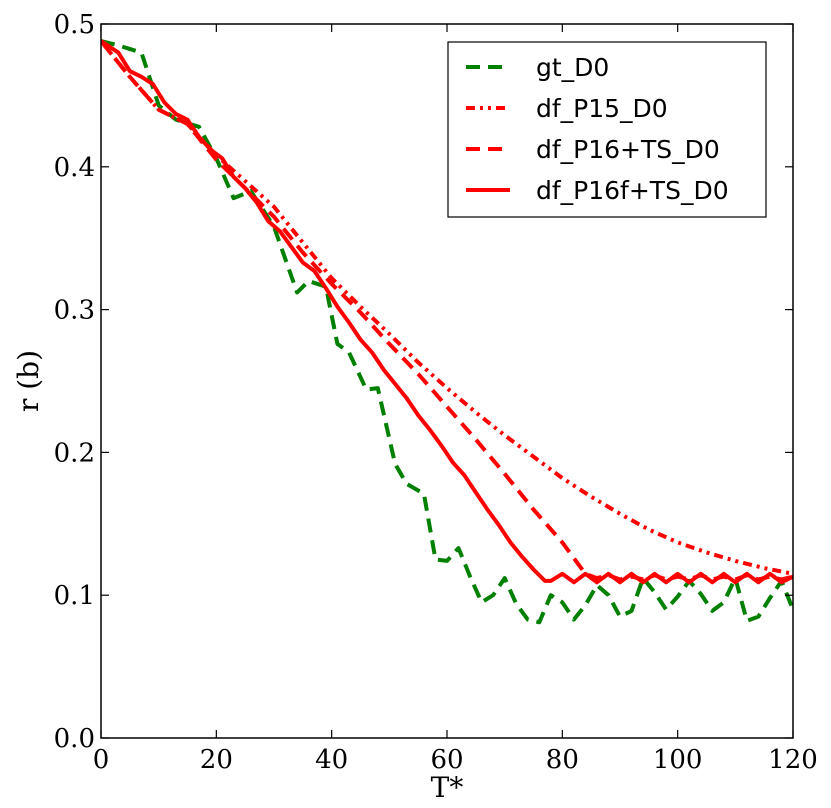 Image resolution: width=831 pixels, height=808 pixels. Describe the element at coordinates (74, 168) in the screenshot. I see `y-tick-label: 0.4` at that location.